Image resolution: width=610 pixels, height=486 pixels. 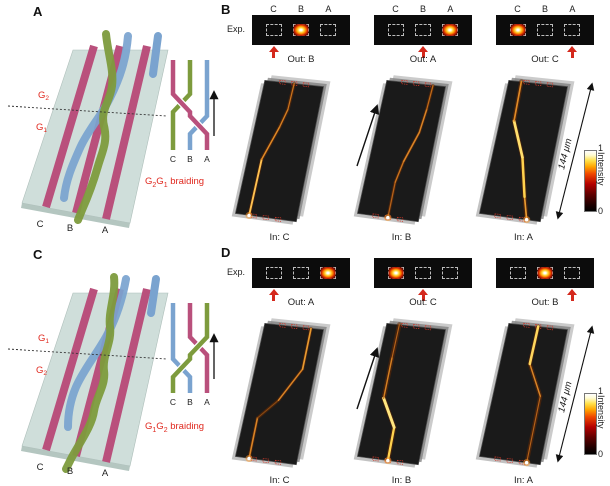 I want to click on trial-b-in-b: C B A Out: A In: B, so click(x=410, y=121).